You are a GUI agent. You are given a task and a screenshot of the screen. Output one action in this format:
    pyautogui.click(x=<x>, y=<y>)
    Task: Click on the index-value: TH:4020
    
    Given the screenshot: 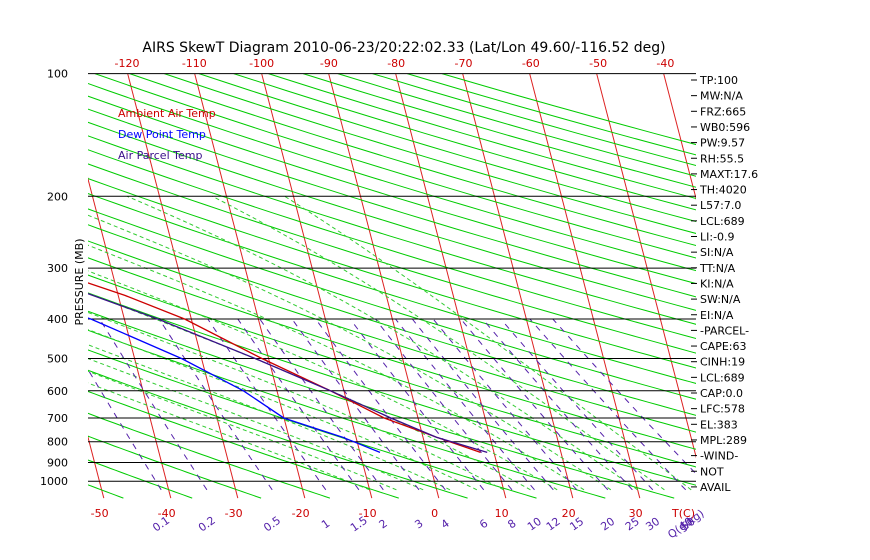 What is the action you would take?
    pyautogui.click(x=723, y=190)
    